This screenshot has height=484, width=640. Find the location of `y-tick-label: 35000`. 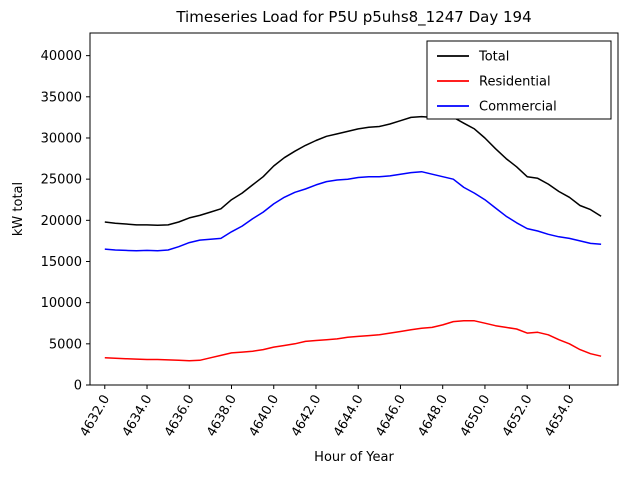

y-tick-label: 35000 is located at coordinates (61, 97).